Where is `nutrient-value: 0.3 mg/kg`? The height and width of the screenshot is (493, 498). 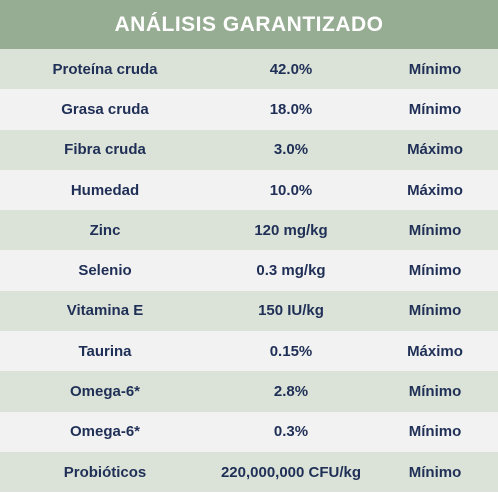 nutrient-value: 0.3 mg/kg is located at coordinates (291, 271).